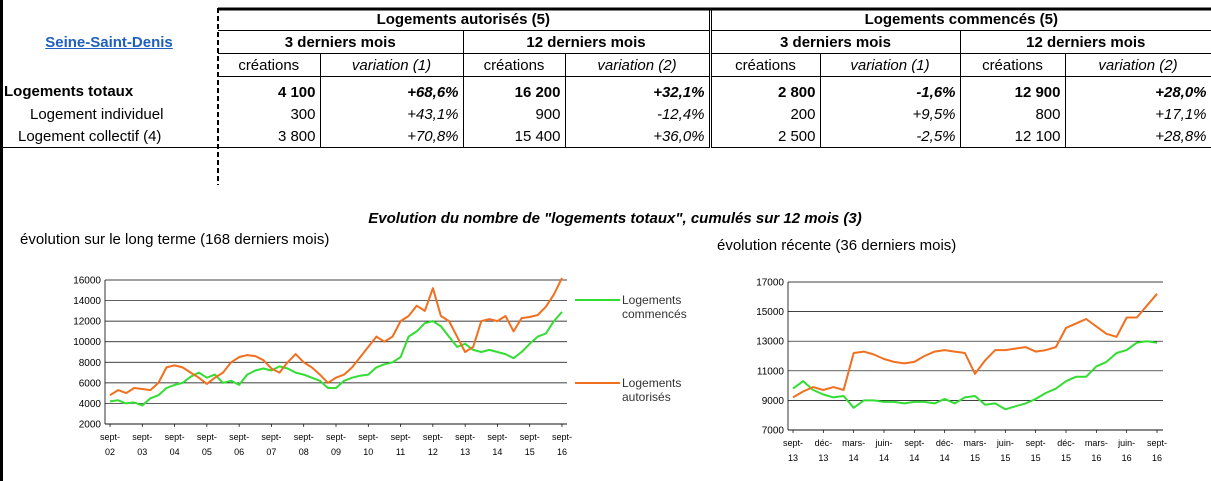 The height and width of the screenshot is (481, 1211). What do you see at coordinates (764, 136) in the screenshot?
I see `cell: 2 500` at bounding box center [764, 136].